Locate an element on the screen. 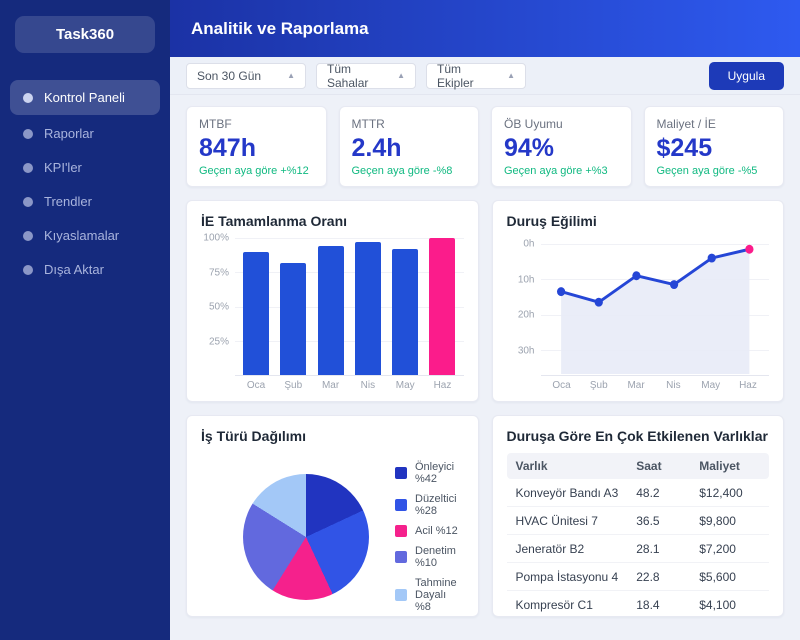 This screenshot has height=640, width=800. sidebar-item-label: KPI'ler is located at coordinates (63, 167).